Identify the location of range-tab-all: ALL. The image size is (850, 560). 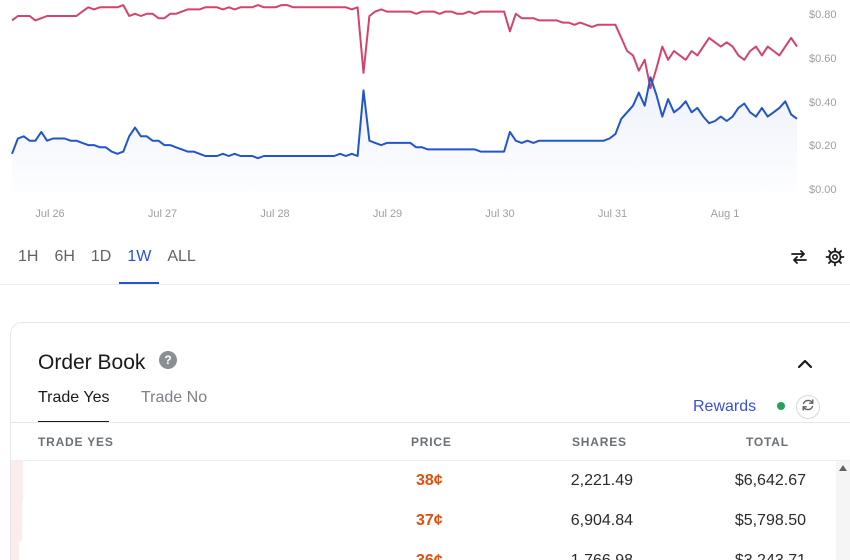
(181, 256).